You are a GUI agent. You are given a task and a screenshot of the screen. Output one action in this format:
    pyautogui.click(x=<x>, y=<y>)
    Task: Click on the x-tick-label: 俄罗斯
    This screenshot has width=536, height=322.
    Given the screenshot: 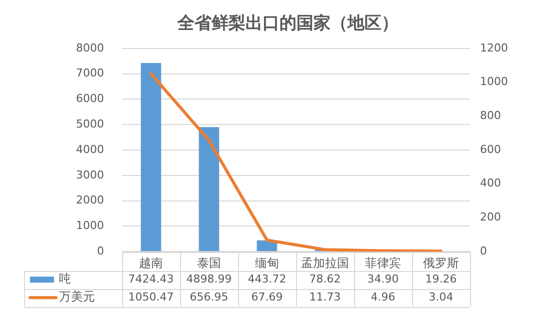 What is the action you would take?
    pyautogui.click(x=441, y=263)
    